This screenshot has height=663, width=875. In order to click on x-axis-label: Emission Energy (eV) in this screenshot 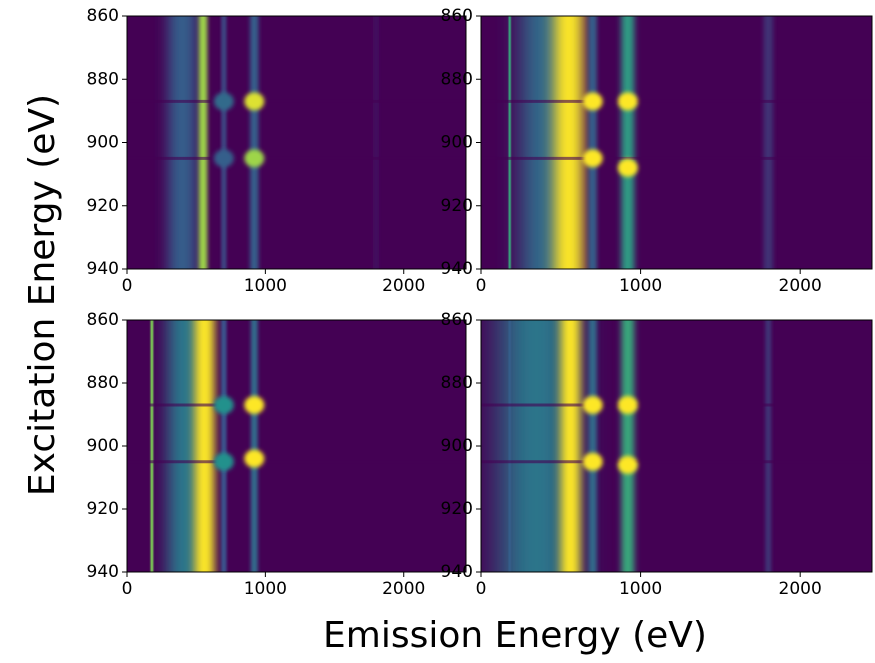, I will do `click(515, 635)`.